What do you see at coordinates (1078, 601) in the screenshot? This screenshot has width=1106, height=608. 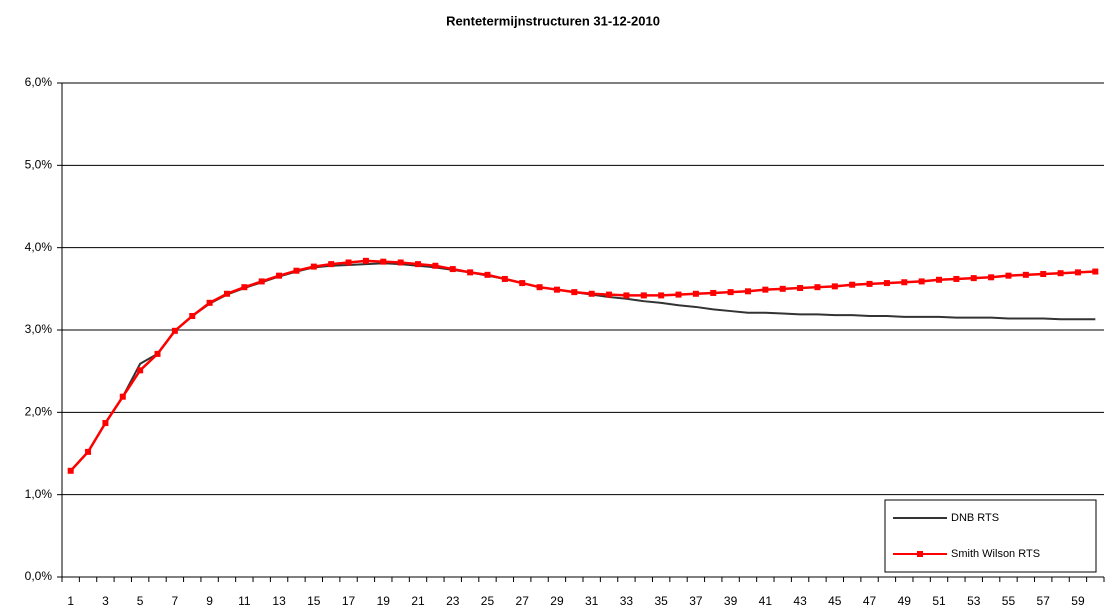 I see `x-tick-label: 59` at bounding box center [1078, 601].